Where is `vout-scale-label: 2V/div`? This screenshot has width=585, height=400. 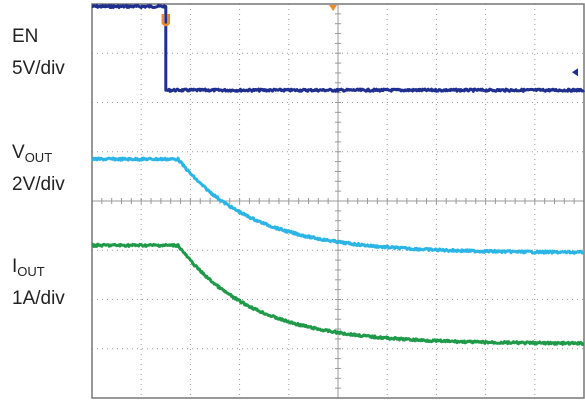
vout-scale-label: 2V/div is located at coordinates (38, 185).